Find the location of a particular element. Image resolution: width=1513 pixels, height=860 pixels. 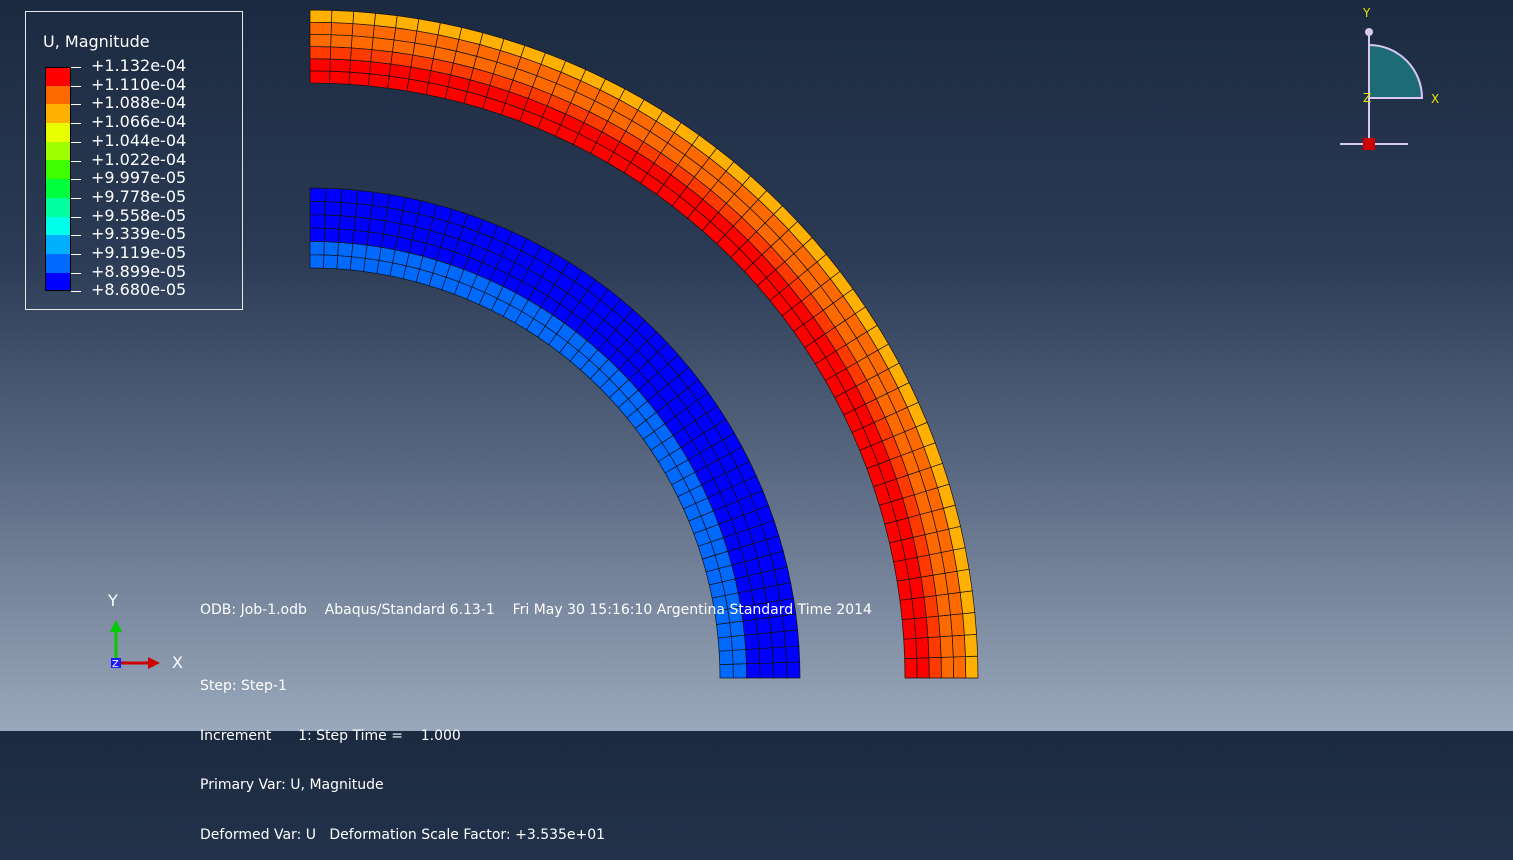

view-y-label: Y is located at coordinates (1366, 13).